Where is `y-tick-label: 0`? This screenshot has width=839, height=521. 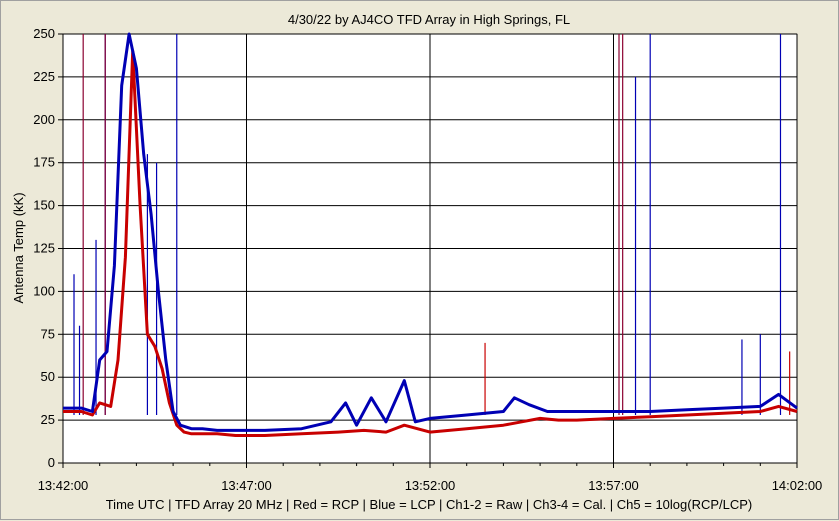 y-tick-label: 0 is located at coordinates (51, 462).